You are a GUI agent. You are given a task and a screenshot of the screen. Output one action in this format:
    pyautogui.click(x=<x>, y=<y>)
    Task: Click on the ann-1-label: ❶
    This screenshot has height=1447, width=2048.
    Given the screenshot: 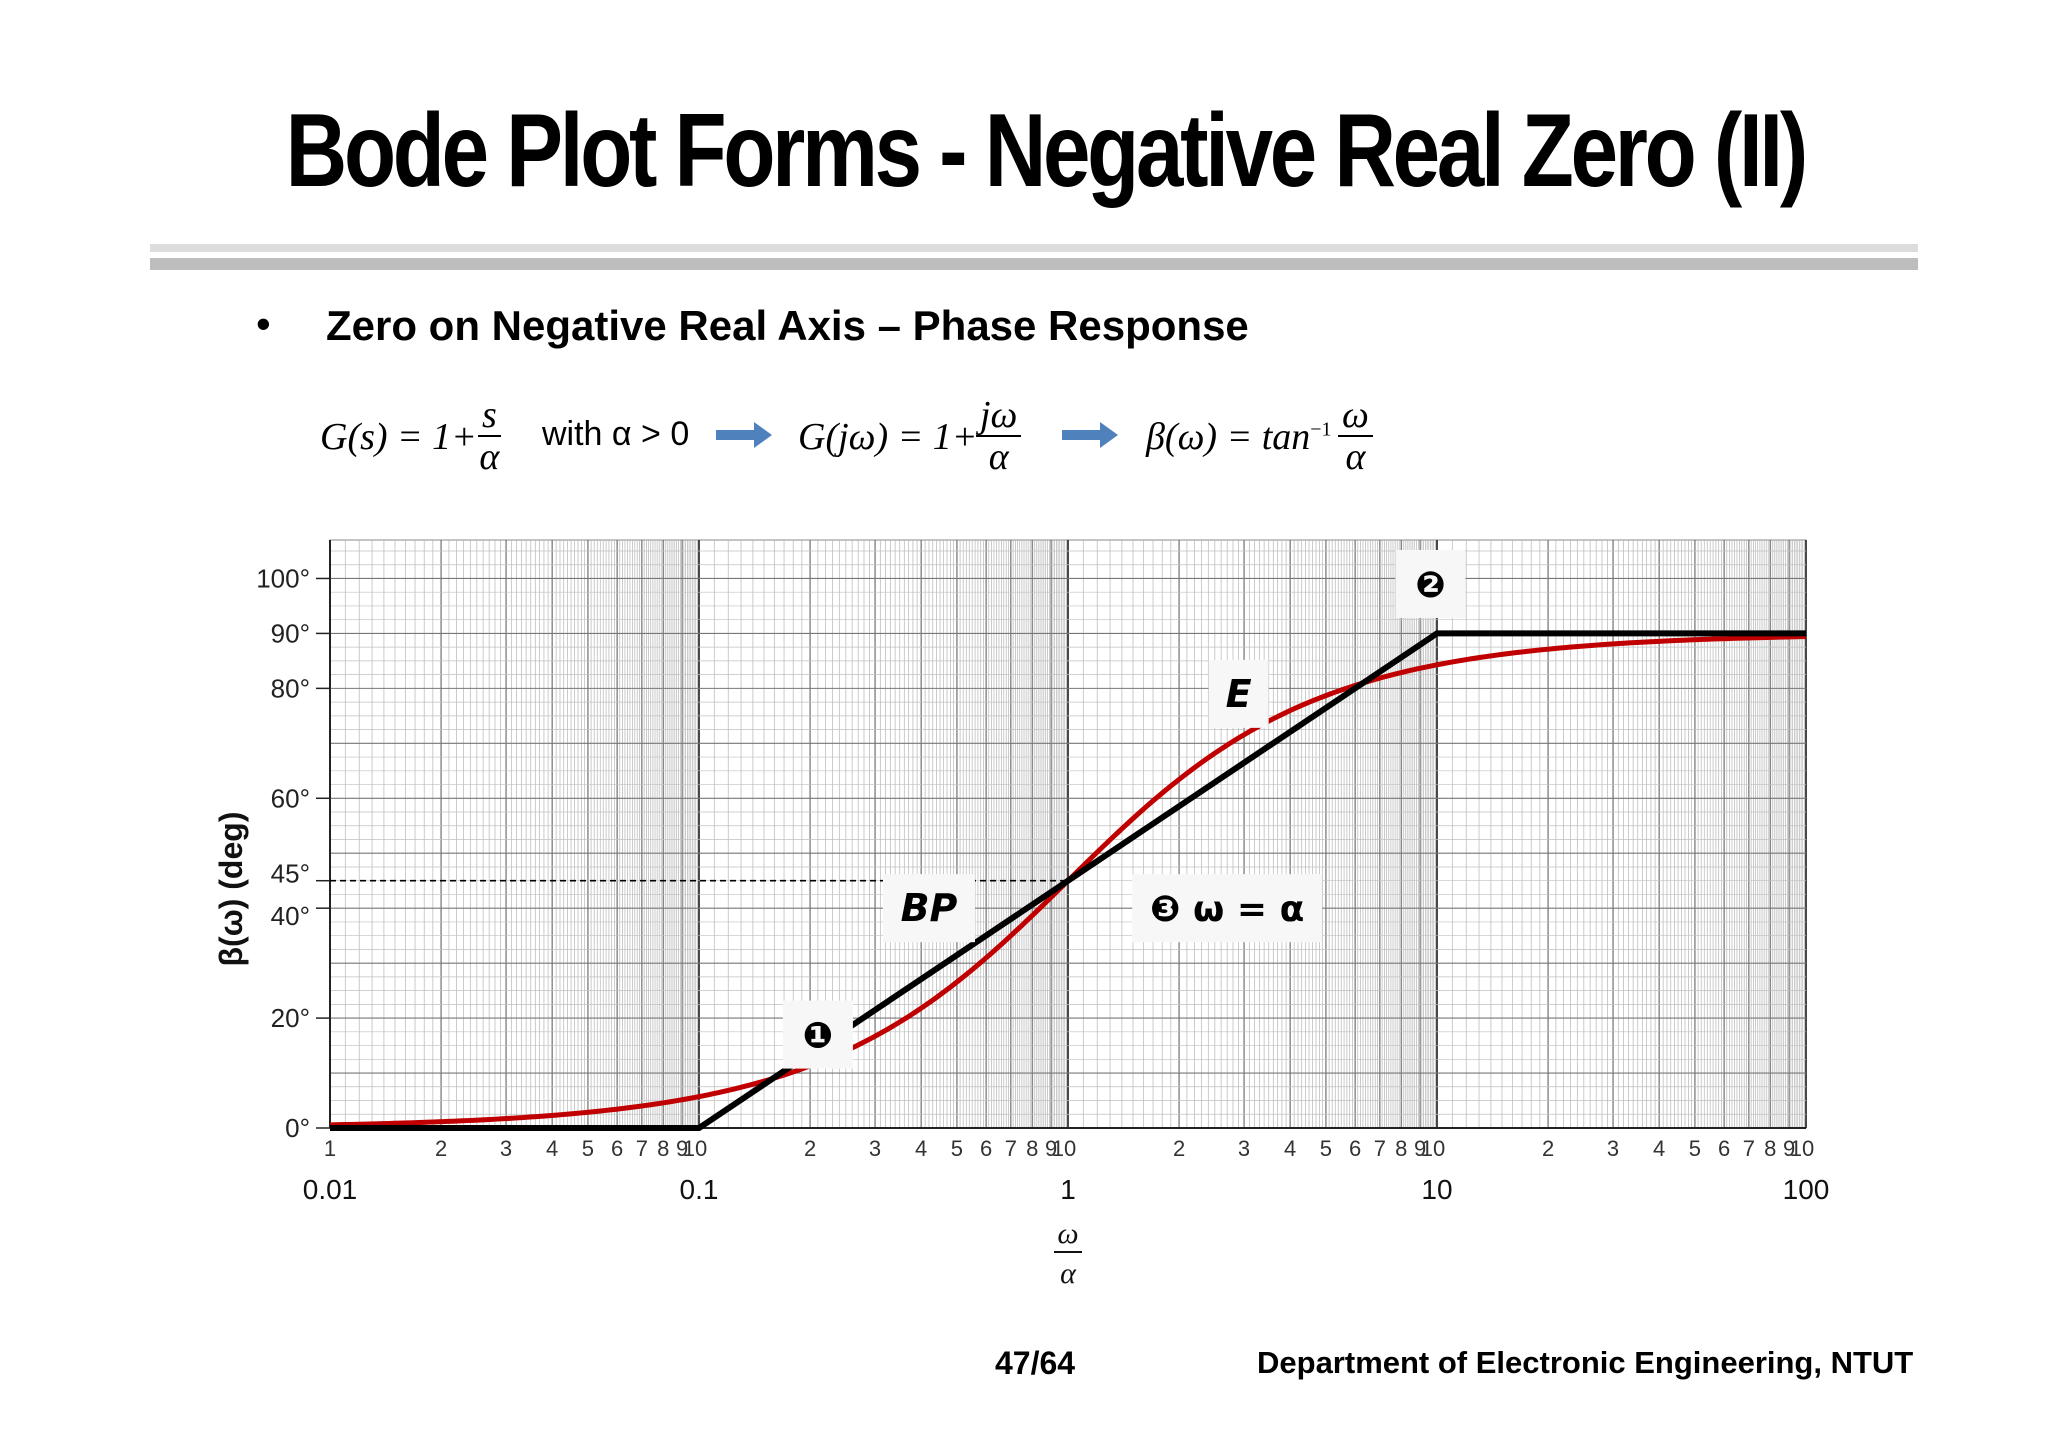 What is the action you would take?
    pyautogui.click(x=818, y=1036)
    